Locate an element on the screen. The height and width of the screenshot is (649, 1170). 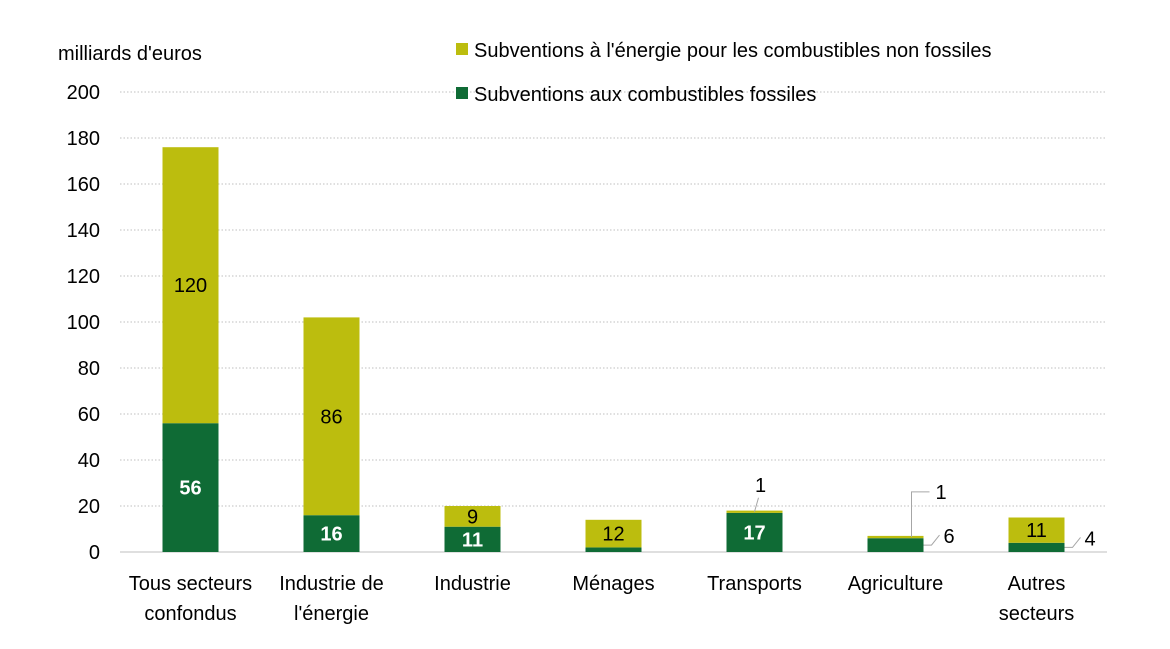
data-label-fossil: 16 is located at coordinates (331, 535).